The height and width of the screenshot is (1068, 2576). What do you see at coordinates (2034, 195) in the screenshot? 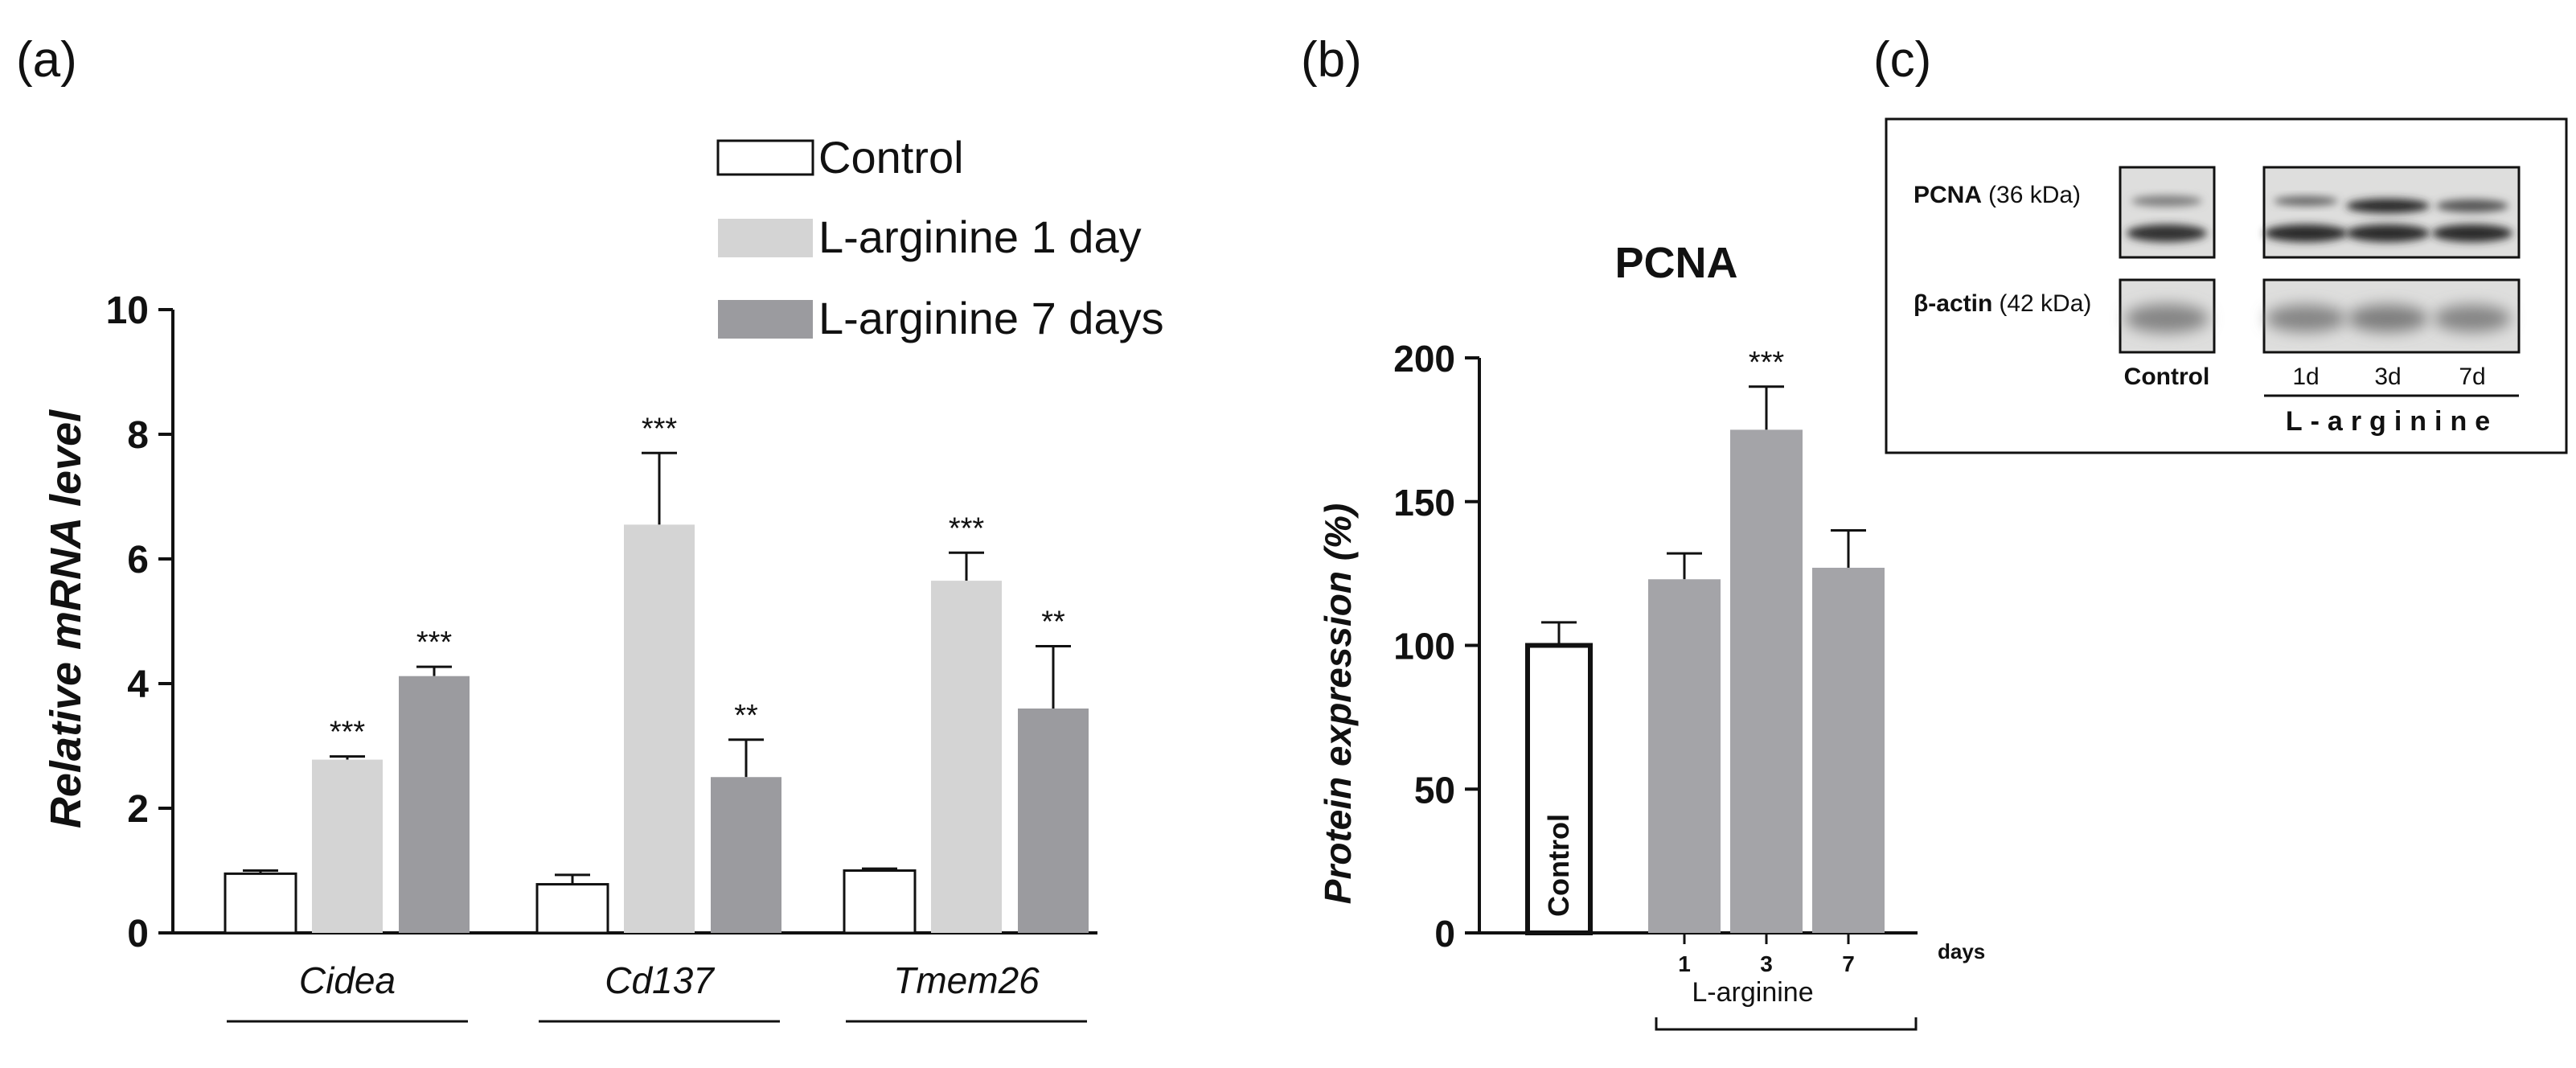
I see `blot-label-pcna-kda: (36 kDa)` at bounding box center [2034, 195].